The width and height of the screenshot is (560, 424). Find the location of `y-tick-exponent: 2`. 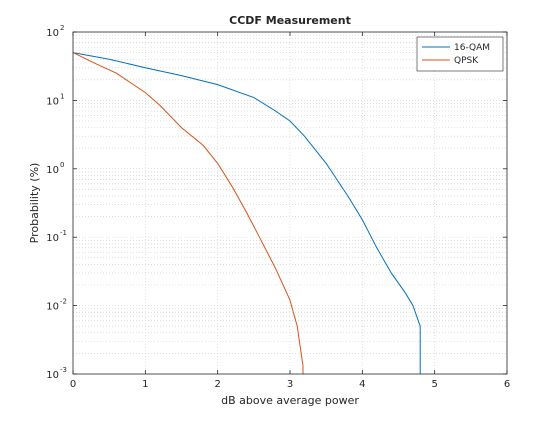

y-tick-exponent: 2 is located at coordinates (62, 28).